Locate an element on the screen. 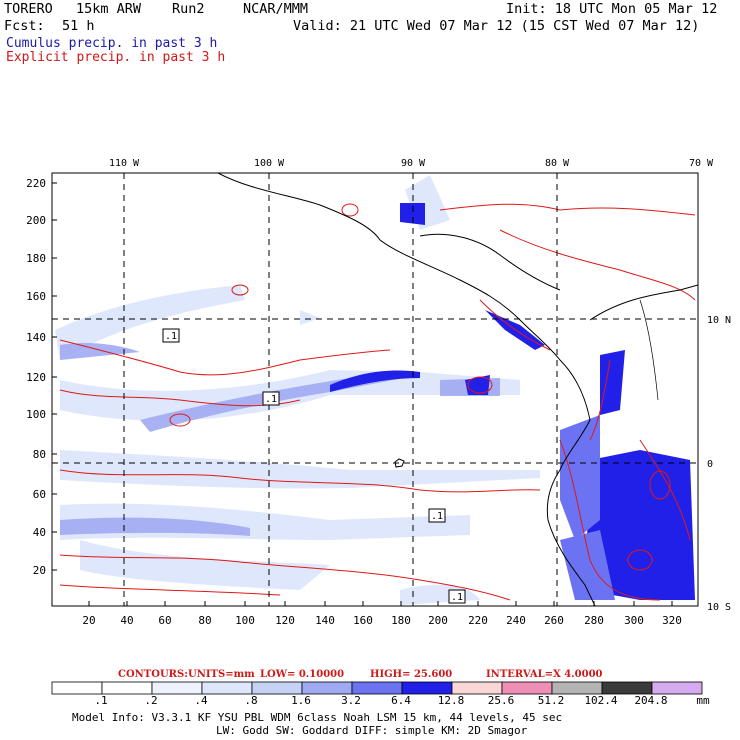 This screenshot has width=740, height=740. model-name: TORERO is located at coordinates (28, 9).